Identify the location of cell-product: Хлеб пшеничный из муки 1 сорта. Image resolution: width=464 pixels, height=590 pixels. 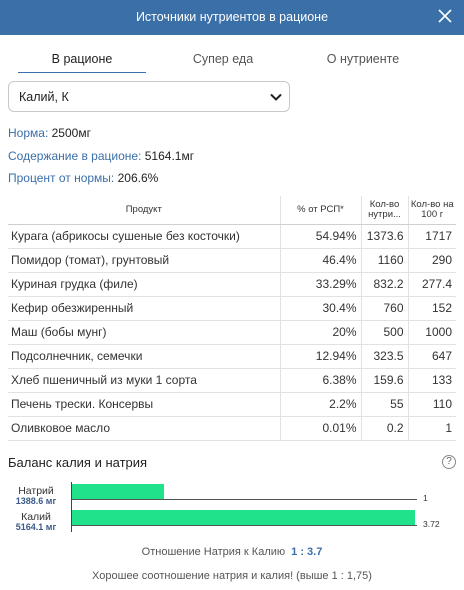
(144, 380).